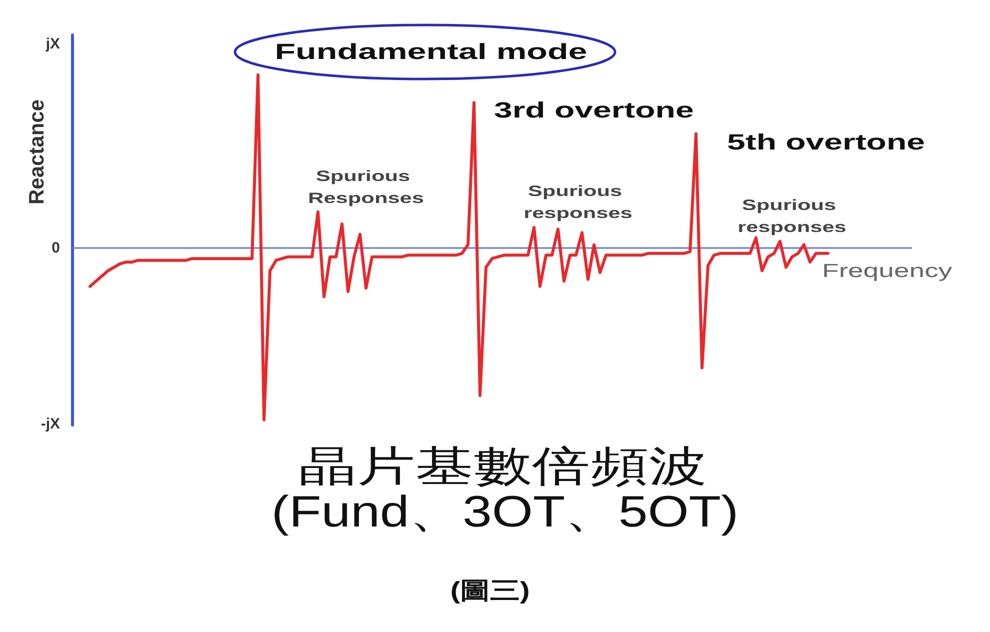 The height and width of the screenshot is (632, 990). Describe the element at coordinates (594, 110) in the screenshot. I see `annotation: 3rd overtone` at that location.